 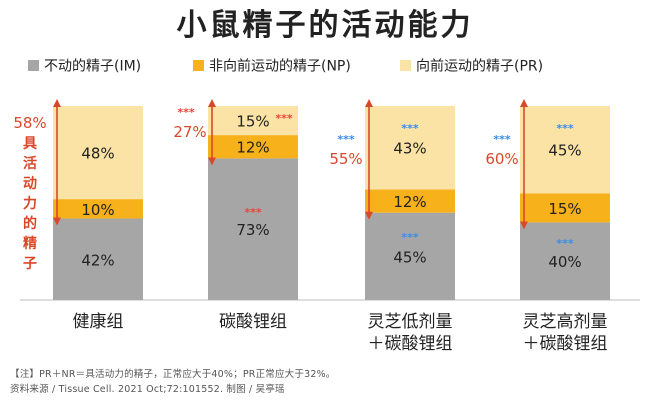 I want to click on data-label: 10%, so click(x=97, y=210).